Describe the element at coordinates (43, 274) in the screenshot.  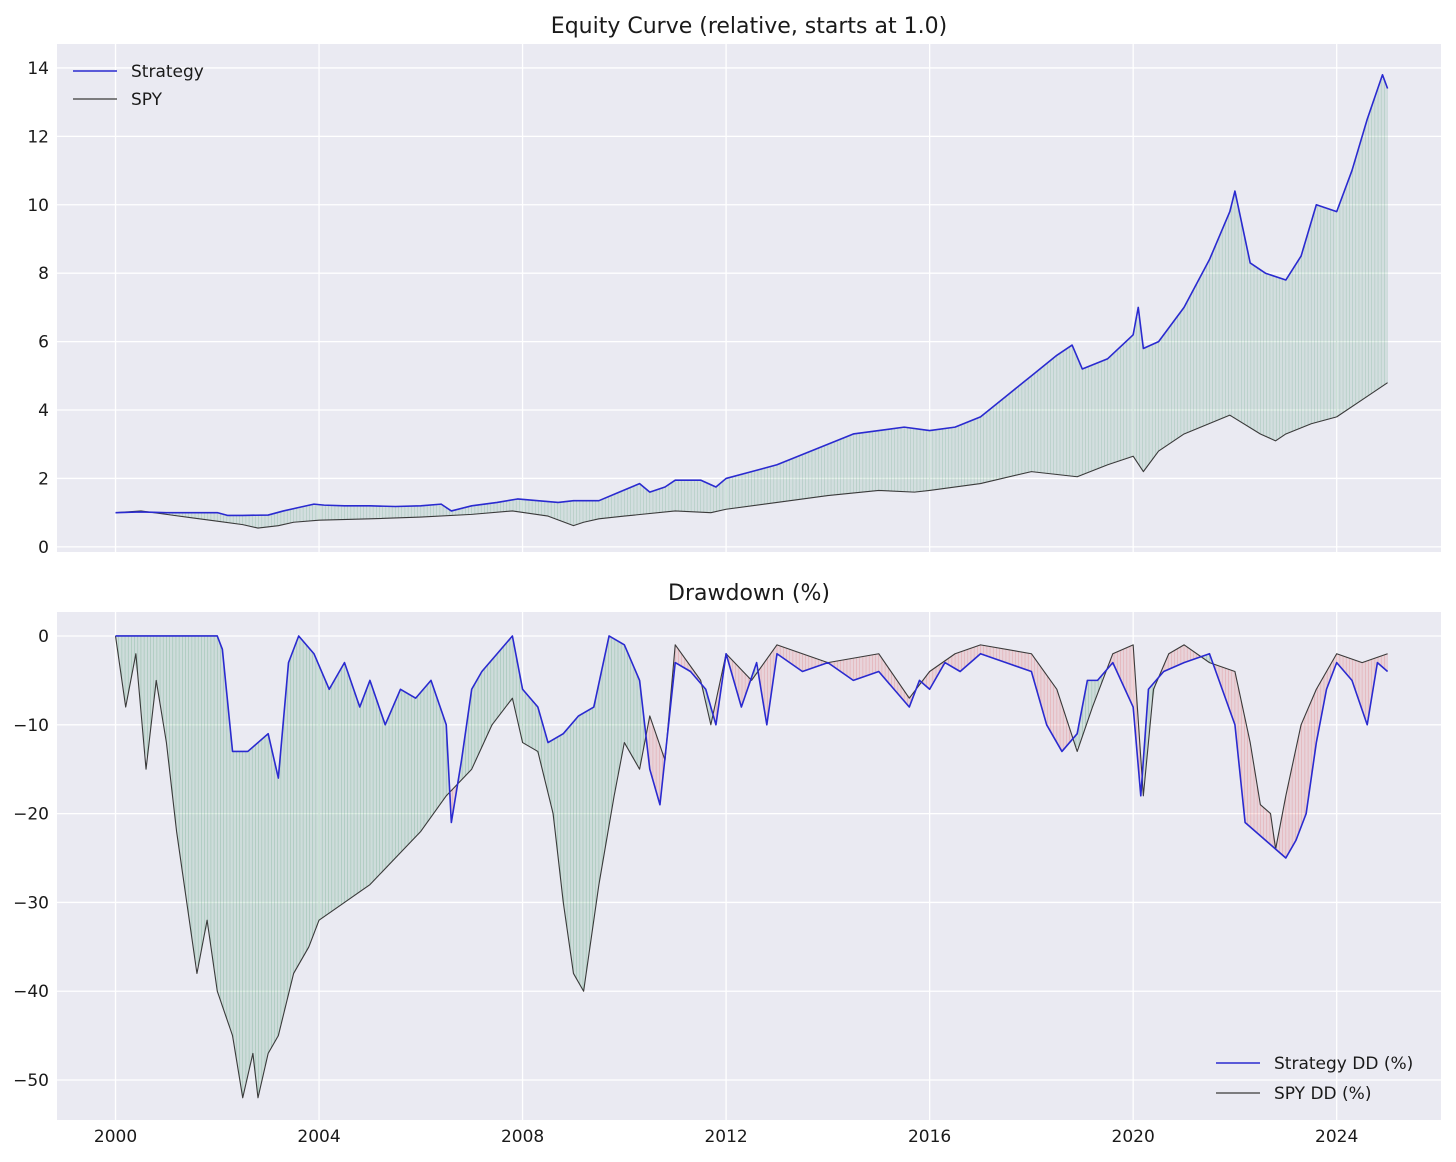
I see `y-tick-label: 8` at that location.